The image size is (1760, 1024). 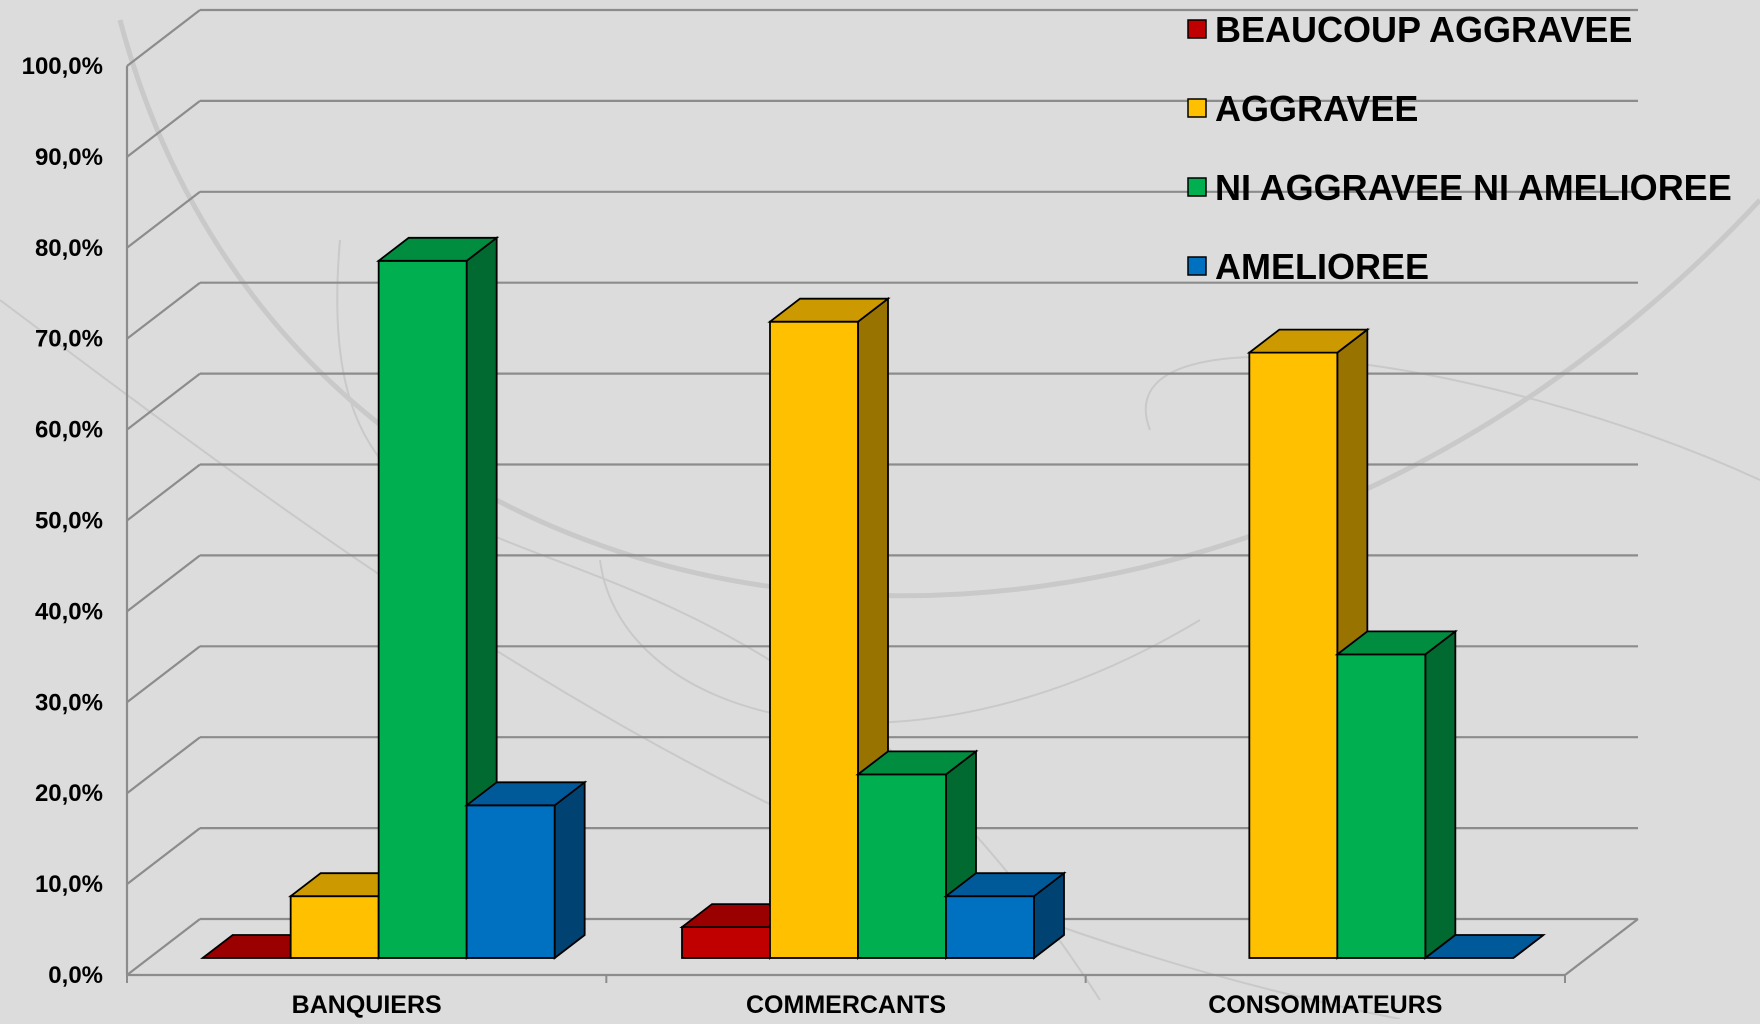 I want to click on x-axis-ticks: BANQUIERS COMMERCANTS CONSOMMATEURS, so click(x=867, y=1005).